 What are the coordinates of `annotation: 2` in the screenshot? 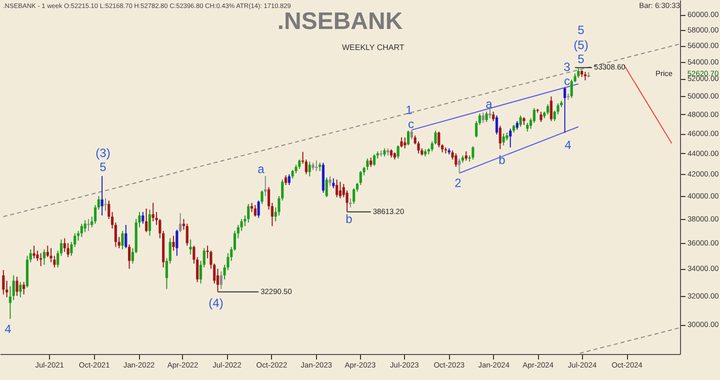 It's located at (458, 183).